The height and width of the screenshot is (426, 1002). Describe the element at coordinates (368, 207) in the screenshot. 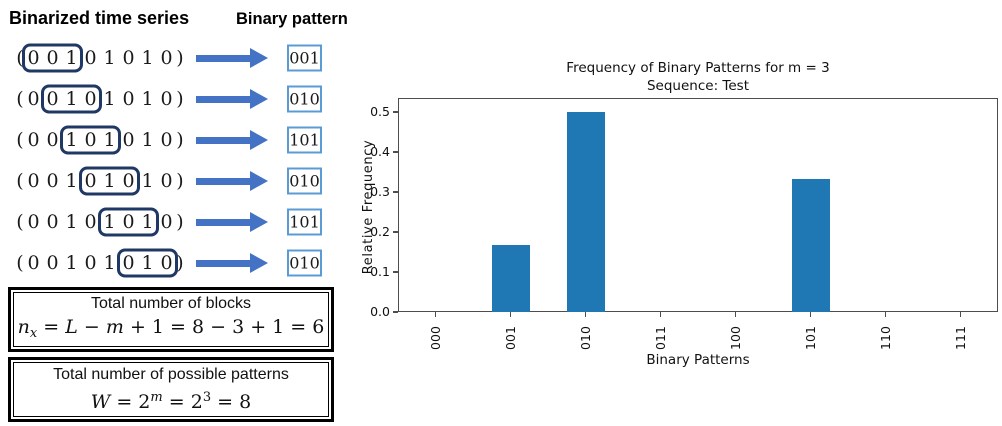

I see `y-axis-label: Relative Frequency` at that location.